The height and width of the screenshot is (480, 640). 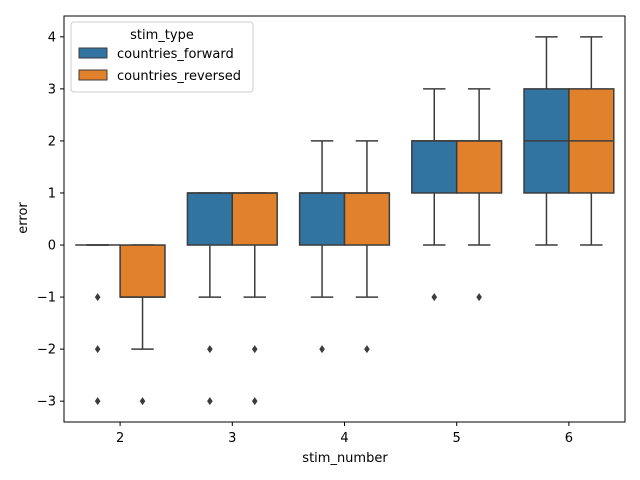 What do you see at coordinates (179, 76) in the screenshot?
I see `legend-entry-countries-reversed: countries_reversed` at bounding box center [179, 76].